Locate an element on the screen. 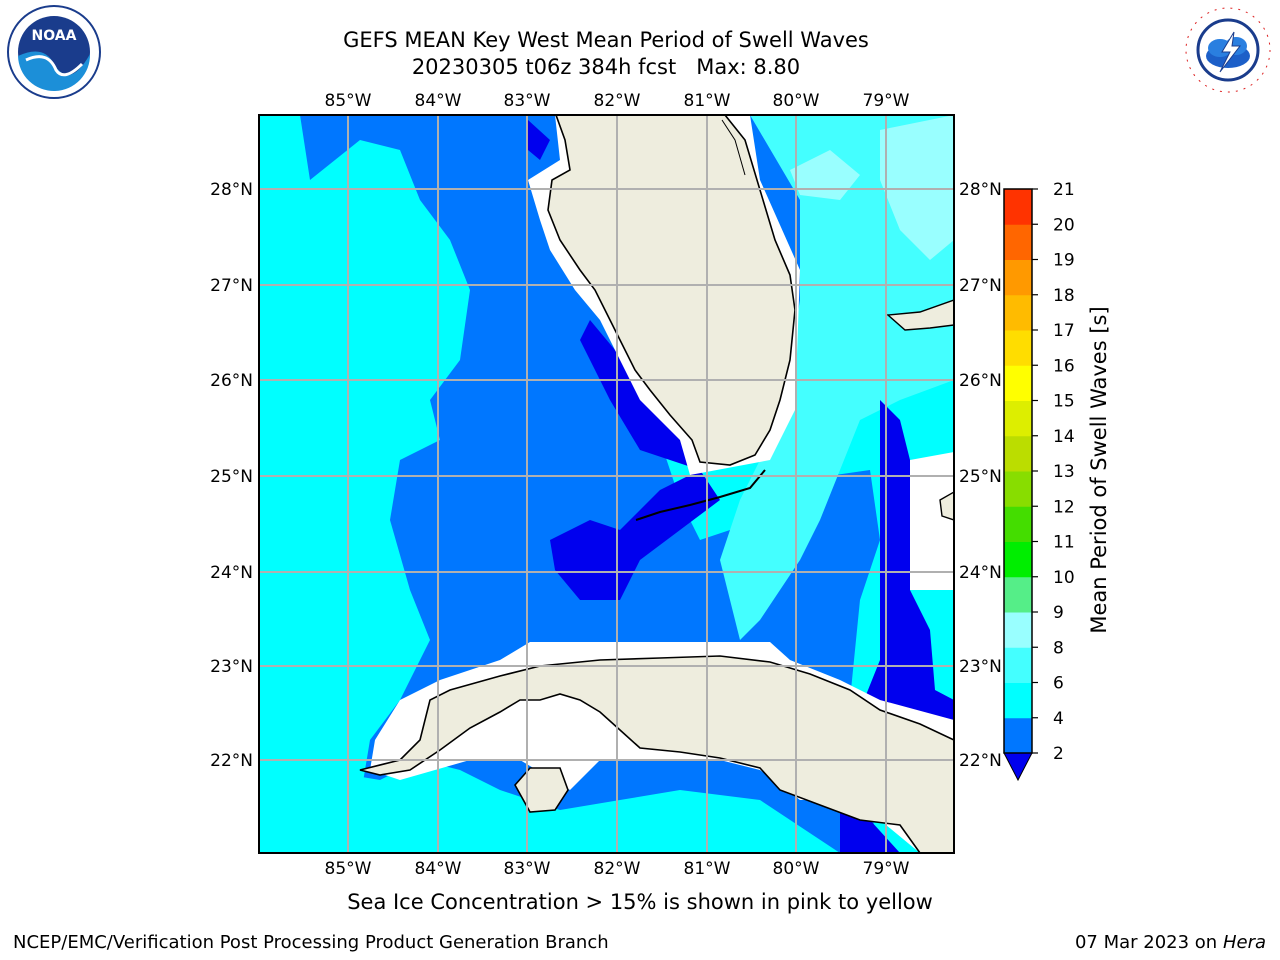 The image size is (1280, 960). lon-label-top: 84°W is located at coordinates (438, 101).